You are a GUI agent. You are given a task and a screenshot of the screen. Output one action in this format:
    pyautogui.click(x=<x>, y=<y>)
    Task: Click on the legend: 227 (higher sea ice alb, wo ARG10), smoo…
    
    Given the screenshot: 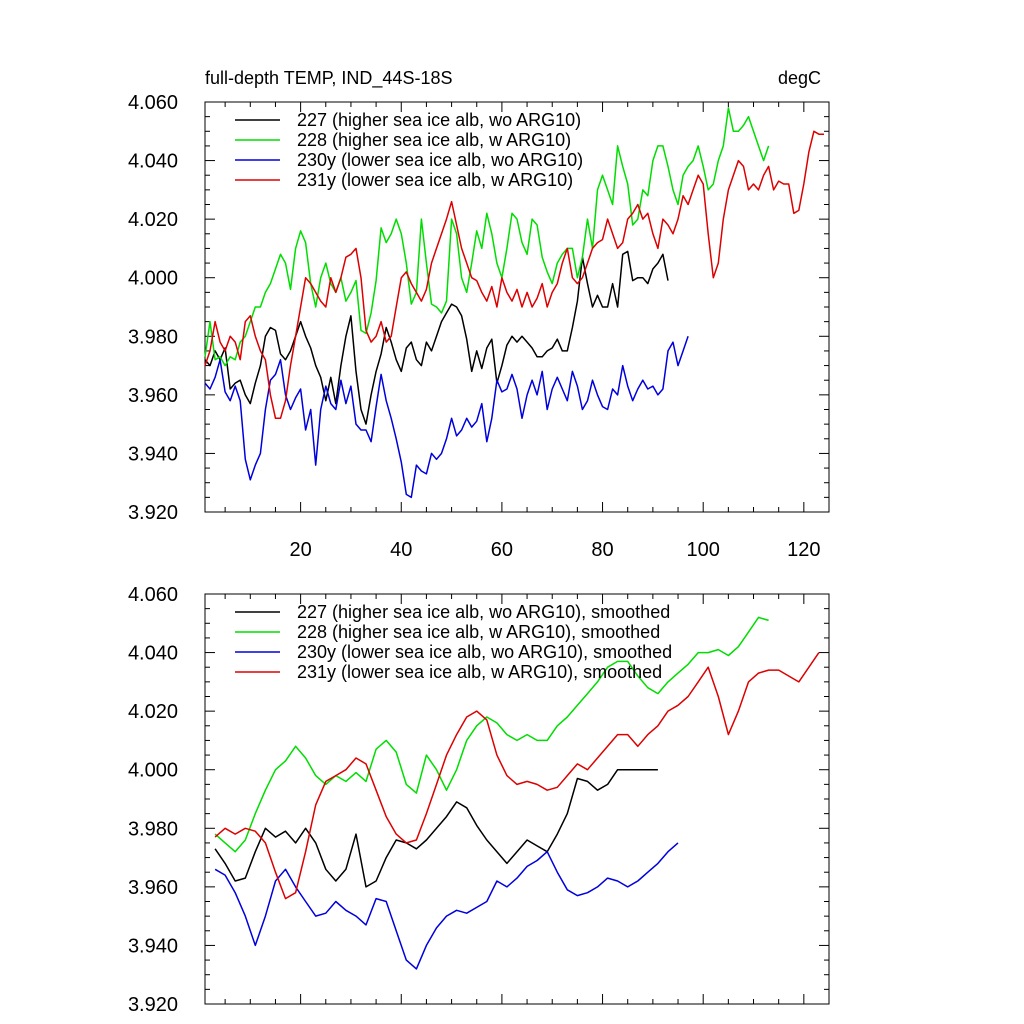 What is the action you would take?
    pyautogui.click(x=453, y=642)
    